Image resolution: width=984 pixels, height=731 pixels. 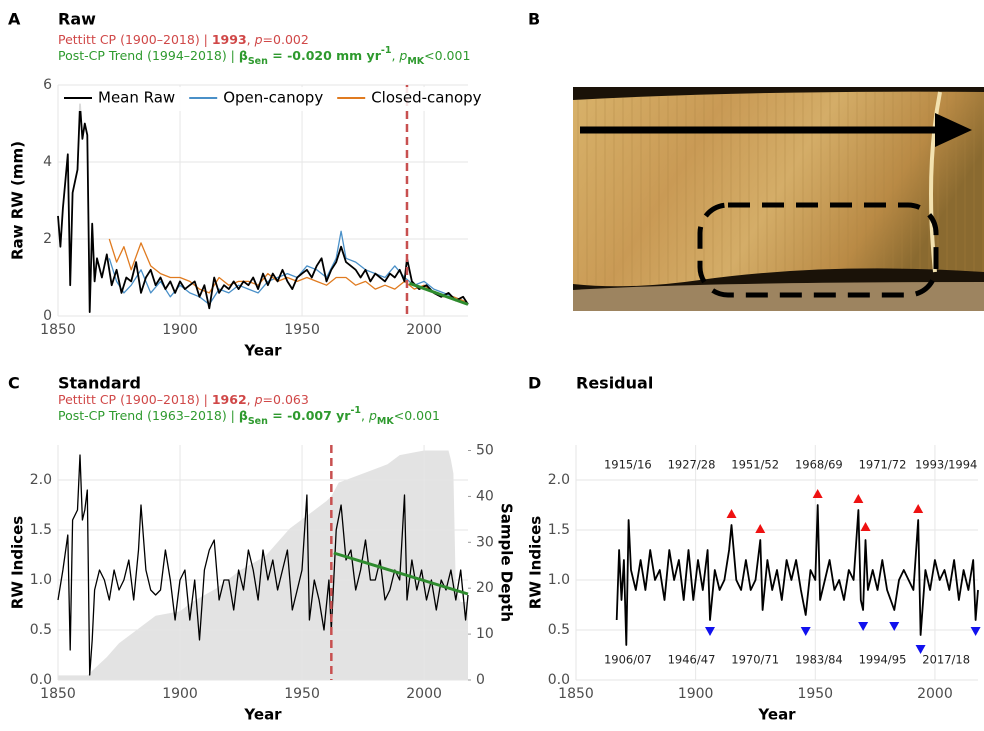 I want to click on y2-tick-label: 30, so click(x=485, y=542).